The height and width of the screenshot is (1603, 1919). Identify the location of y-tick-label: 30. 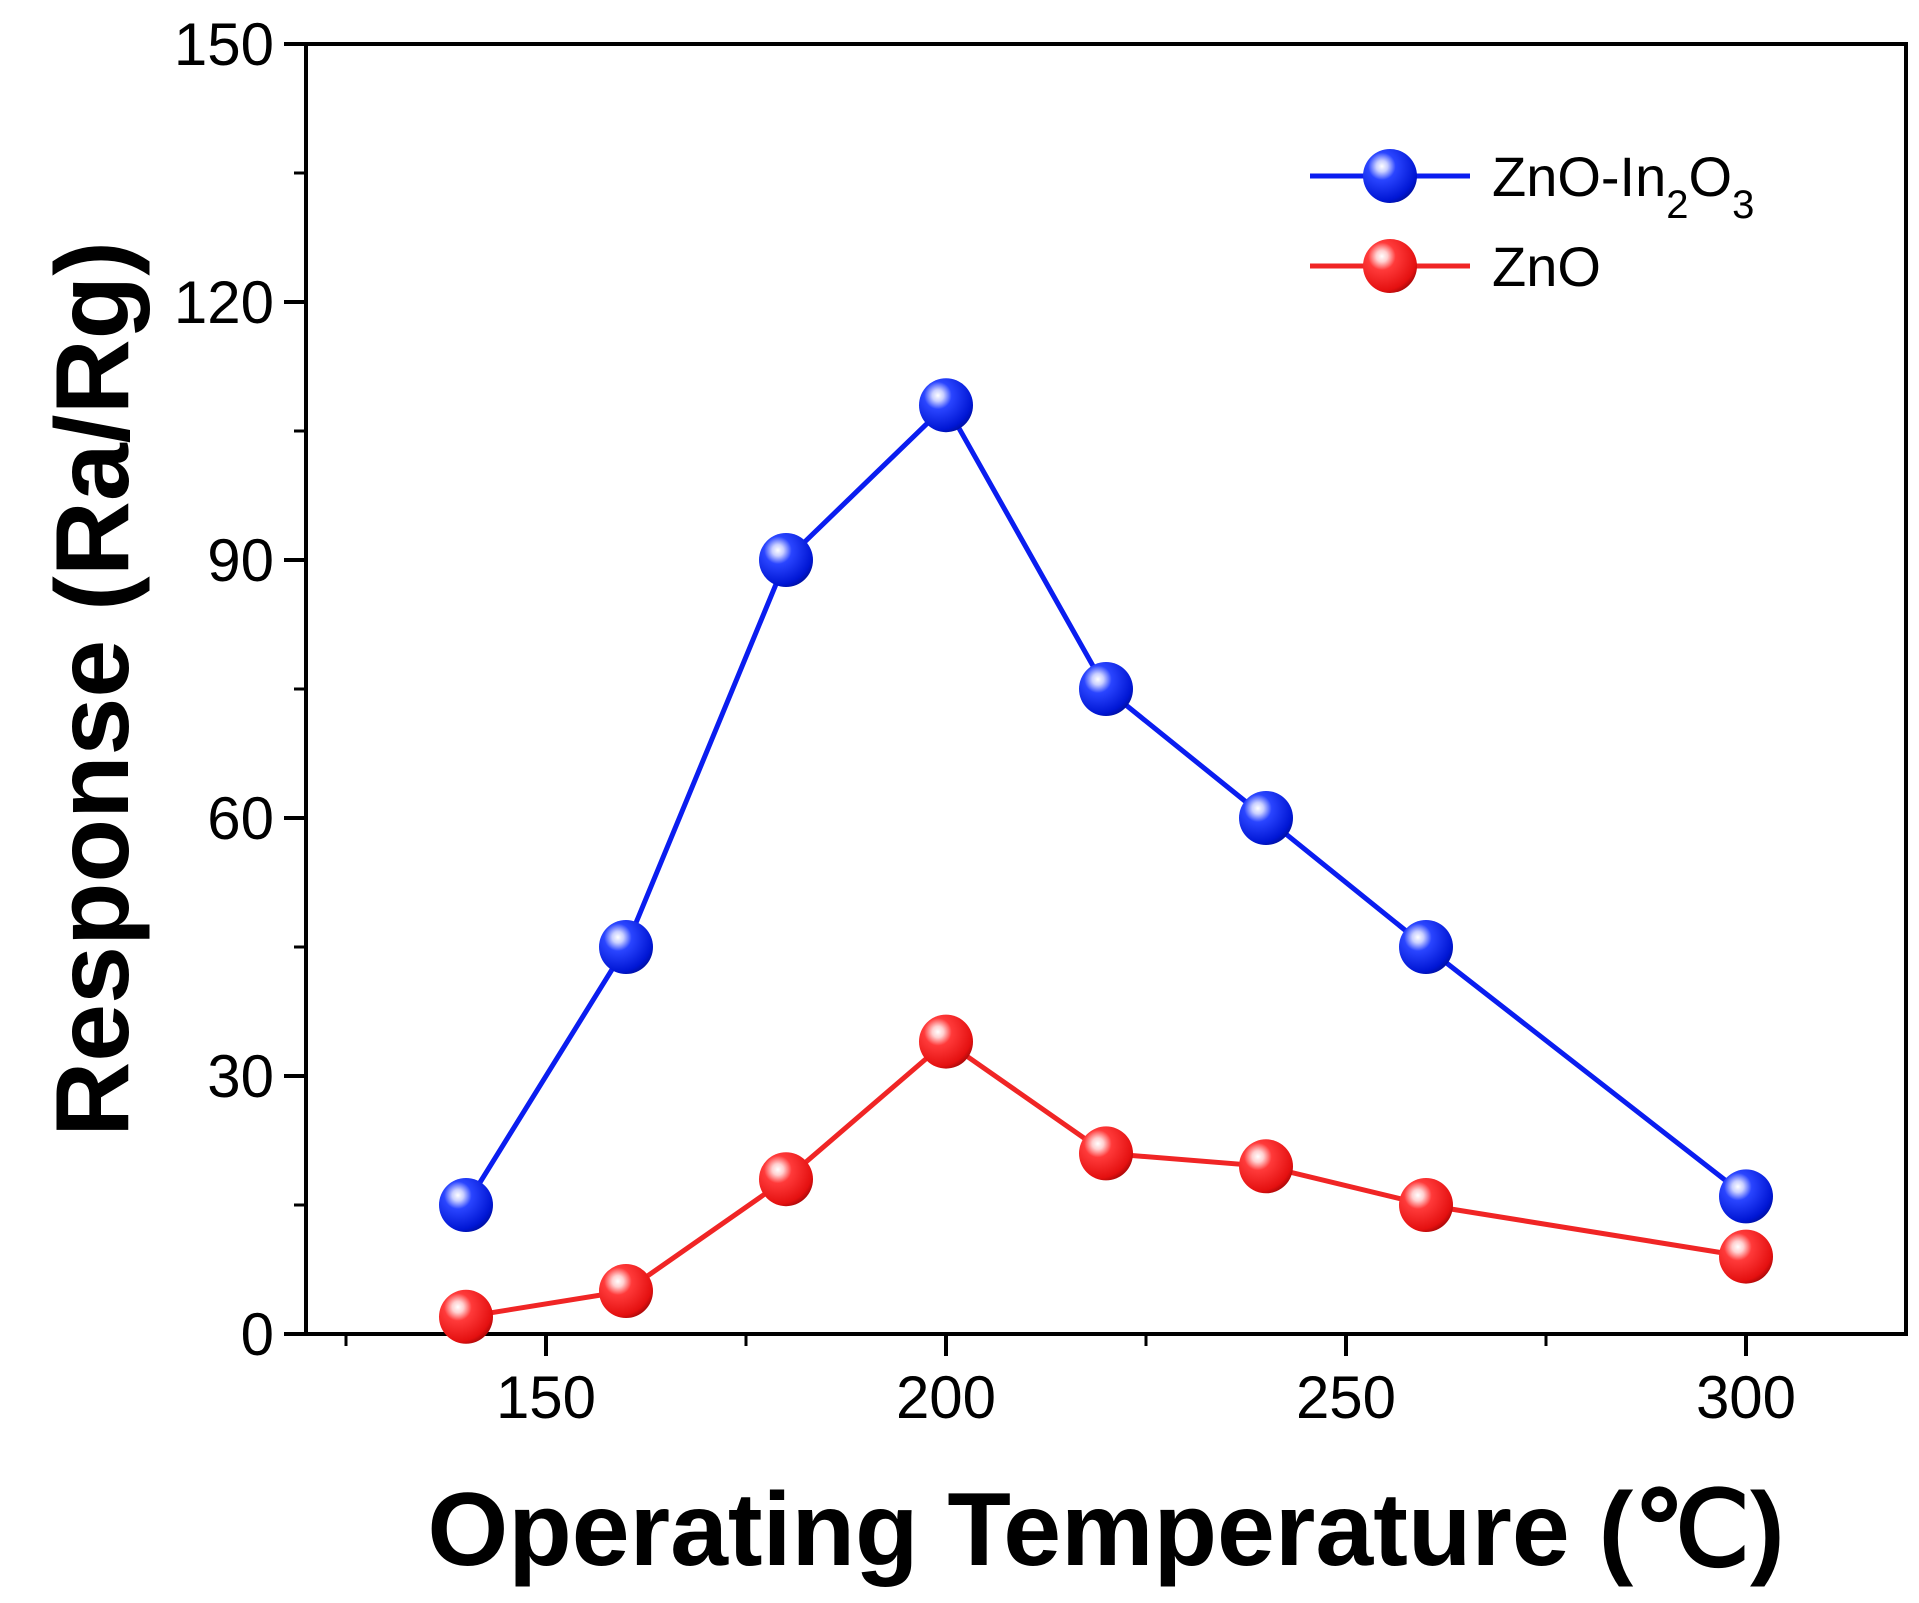
(240, 1076).